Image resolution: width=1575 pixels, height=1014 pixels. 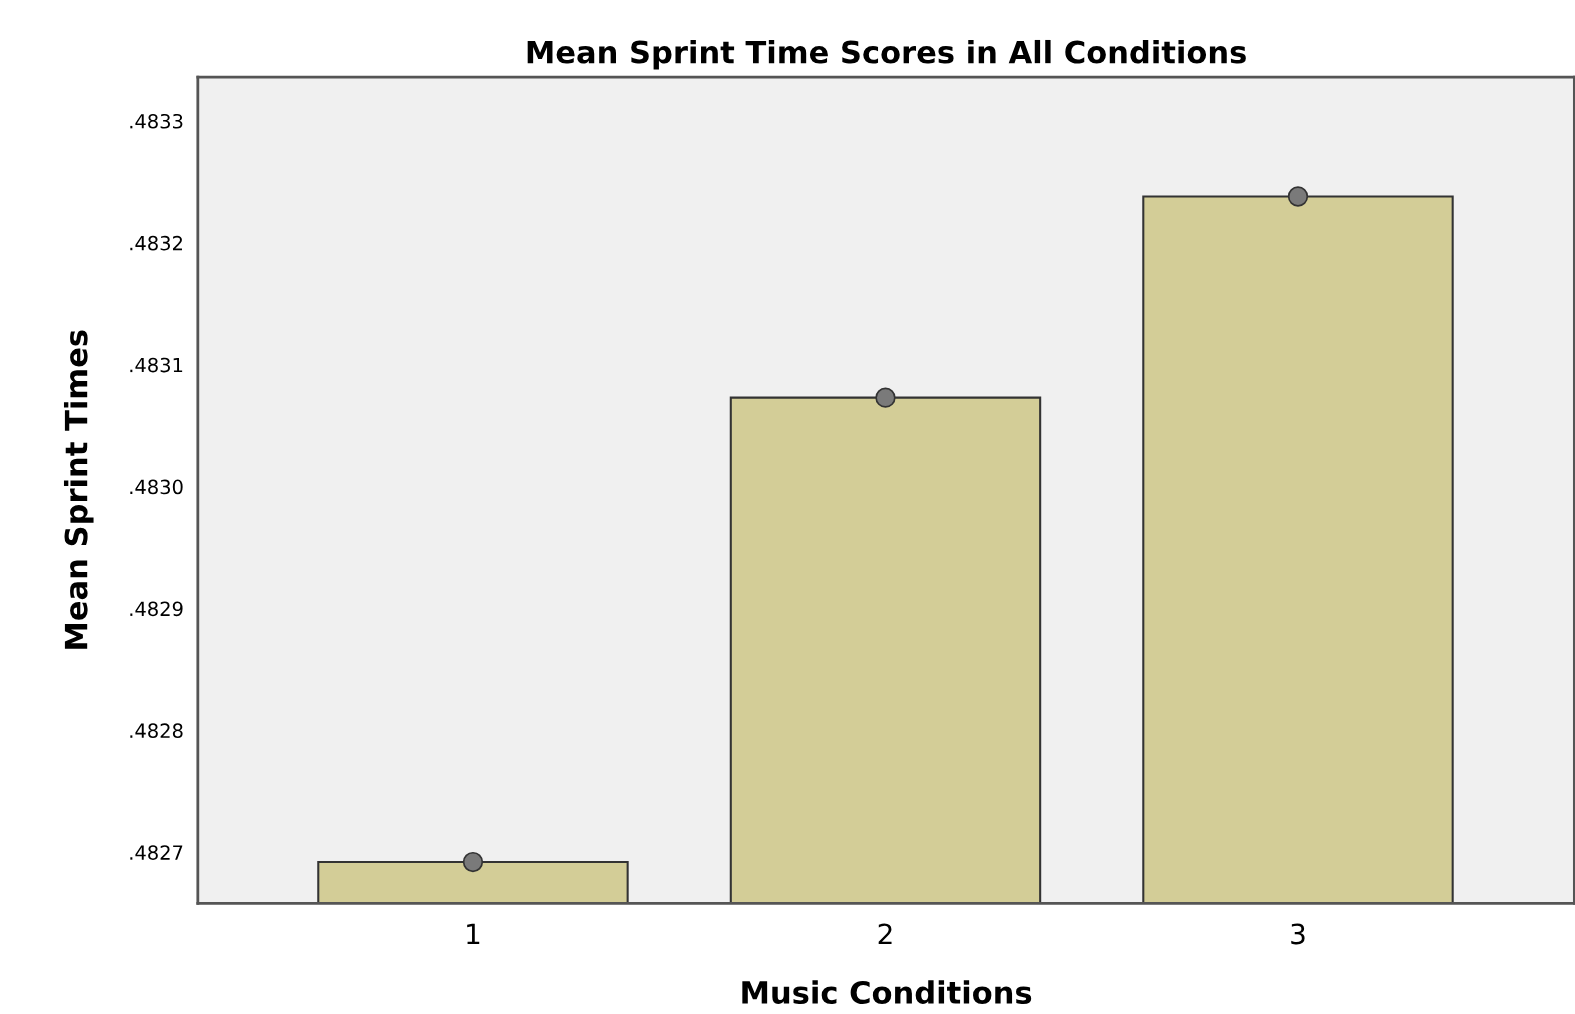 I want to click on y-tick-label: .4832, so click(x=156, y=243).